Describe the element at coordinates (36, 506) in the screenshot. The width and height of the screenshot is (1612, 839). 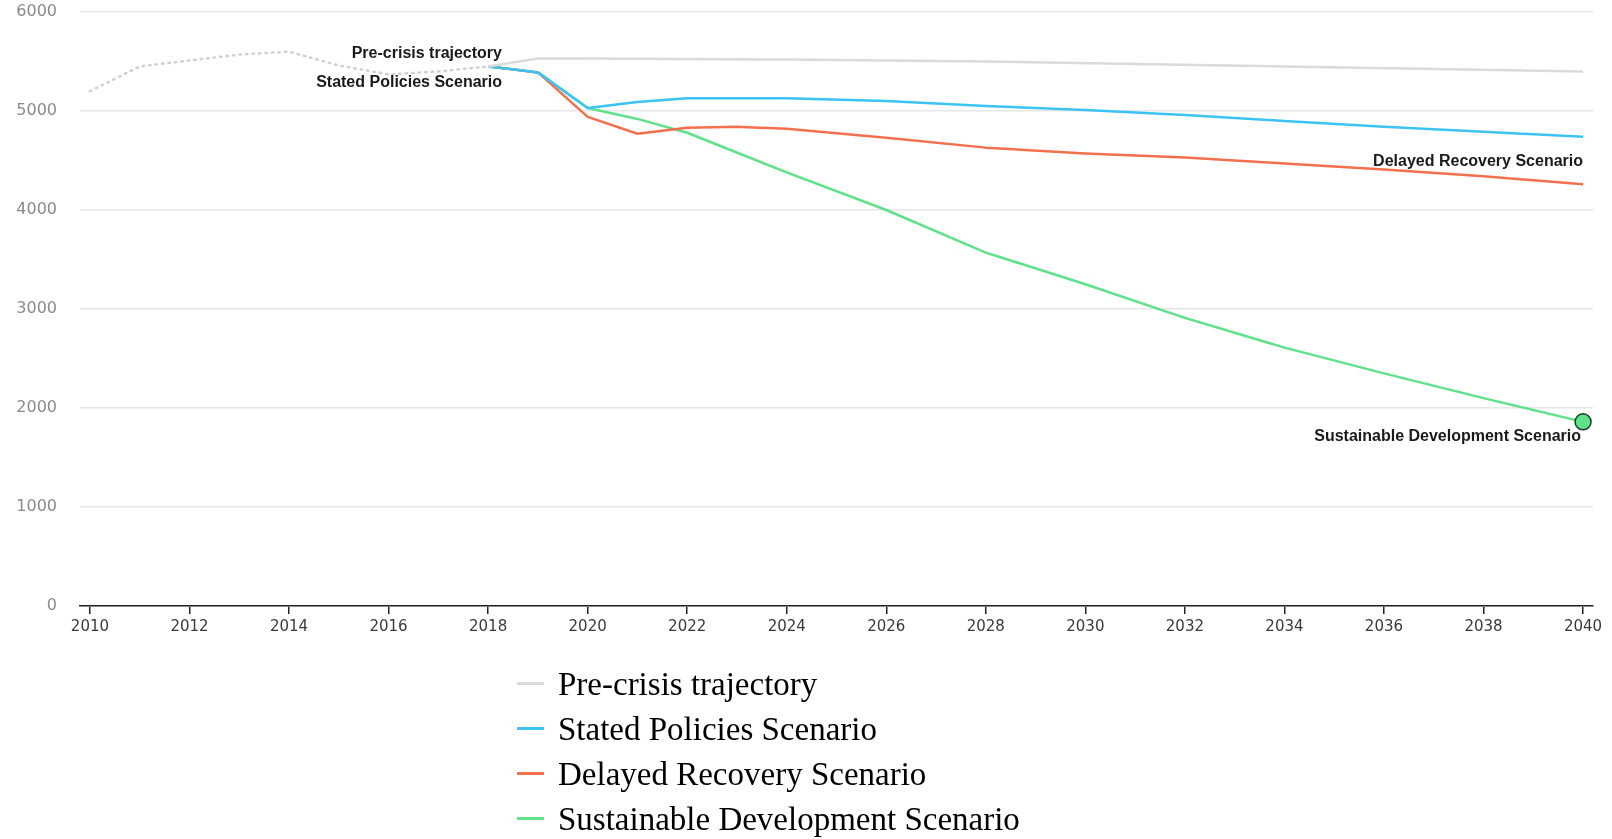
I see `y-tick-label: 1000` at that location.